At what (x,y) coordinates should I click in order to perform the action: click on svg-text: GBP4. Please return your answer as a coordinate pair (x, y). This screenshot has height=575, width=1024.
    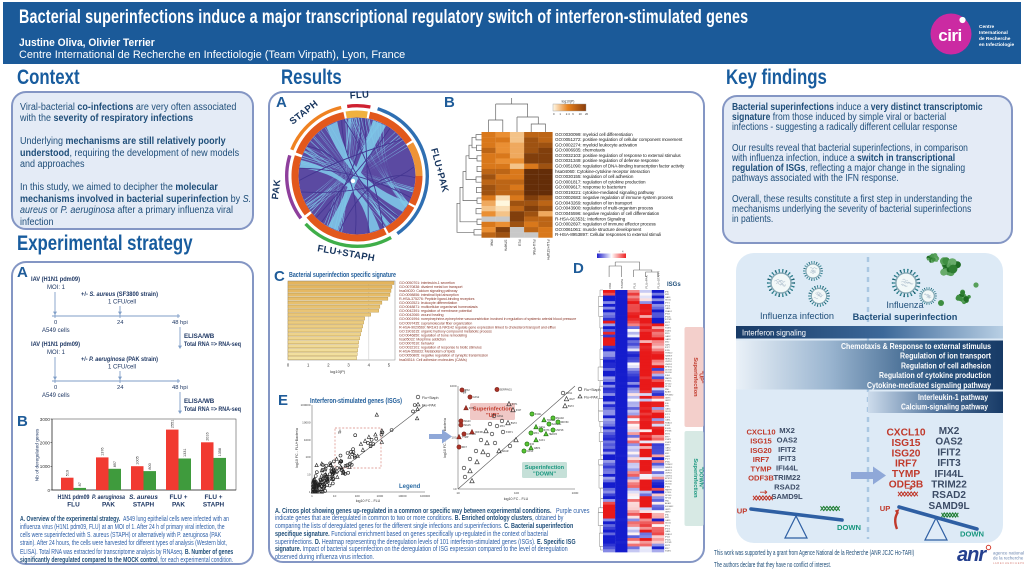
    Looking at the image, I should click on (537, 448).